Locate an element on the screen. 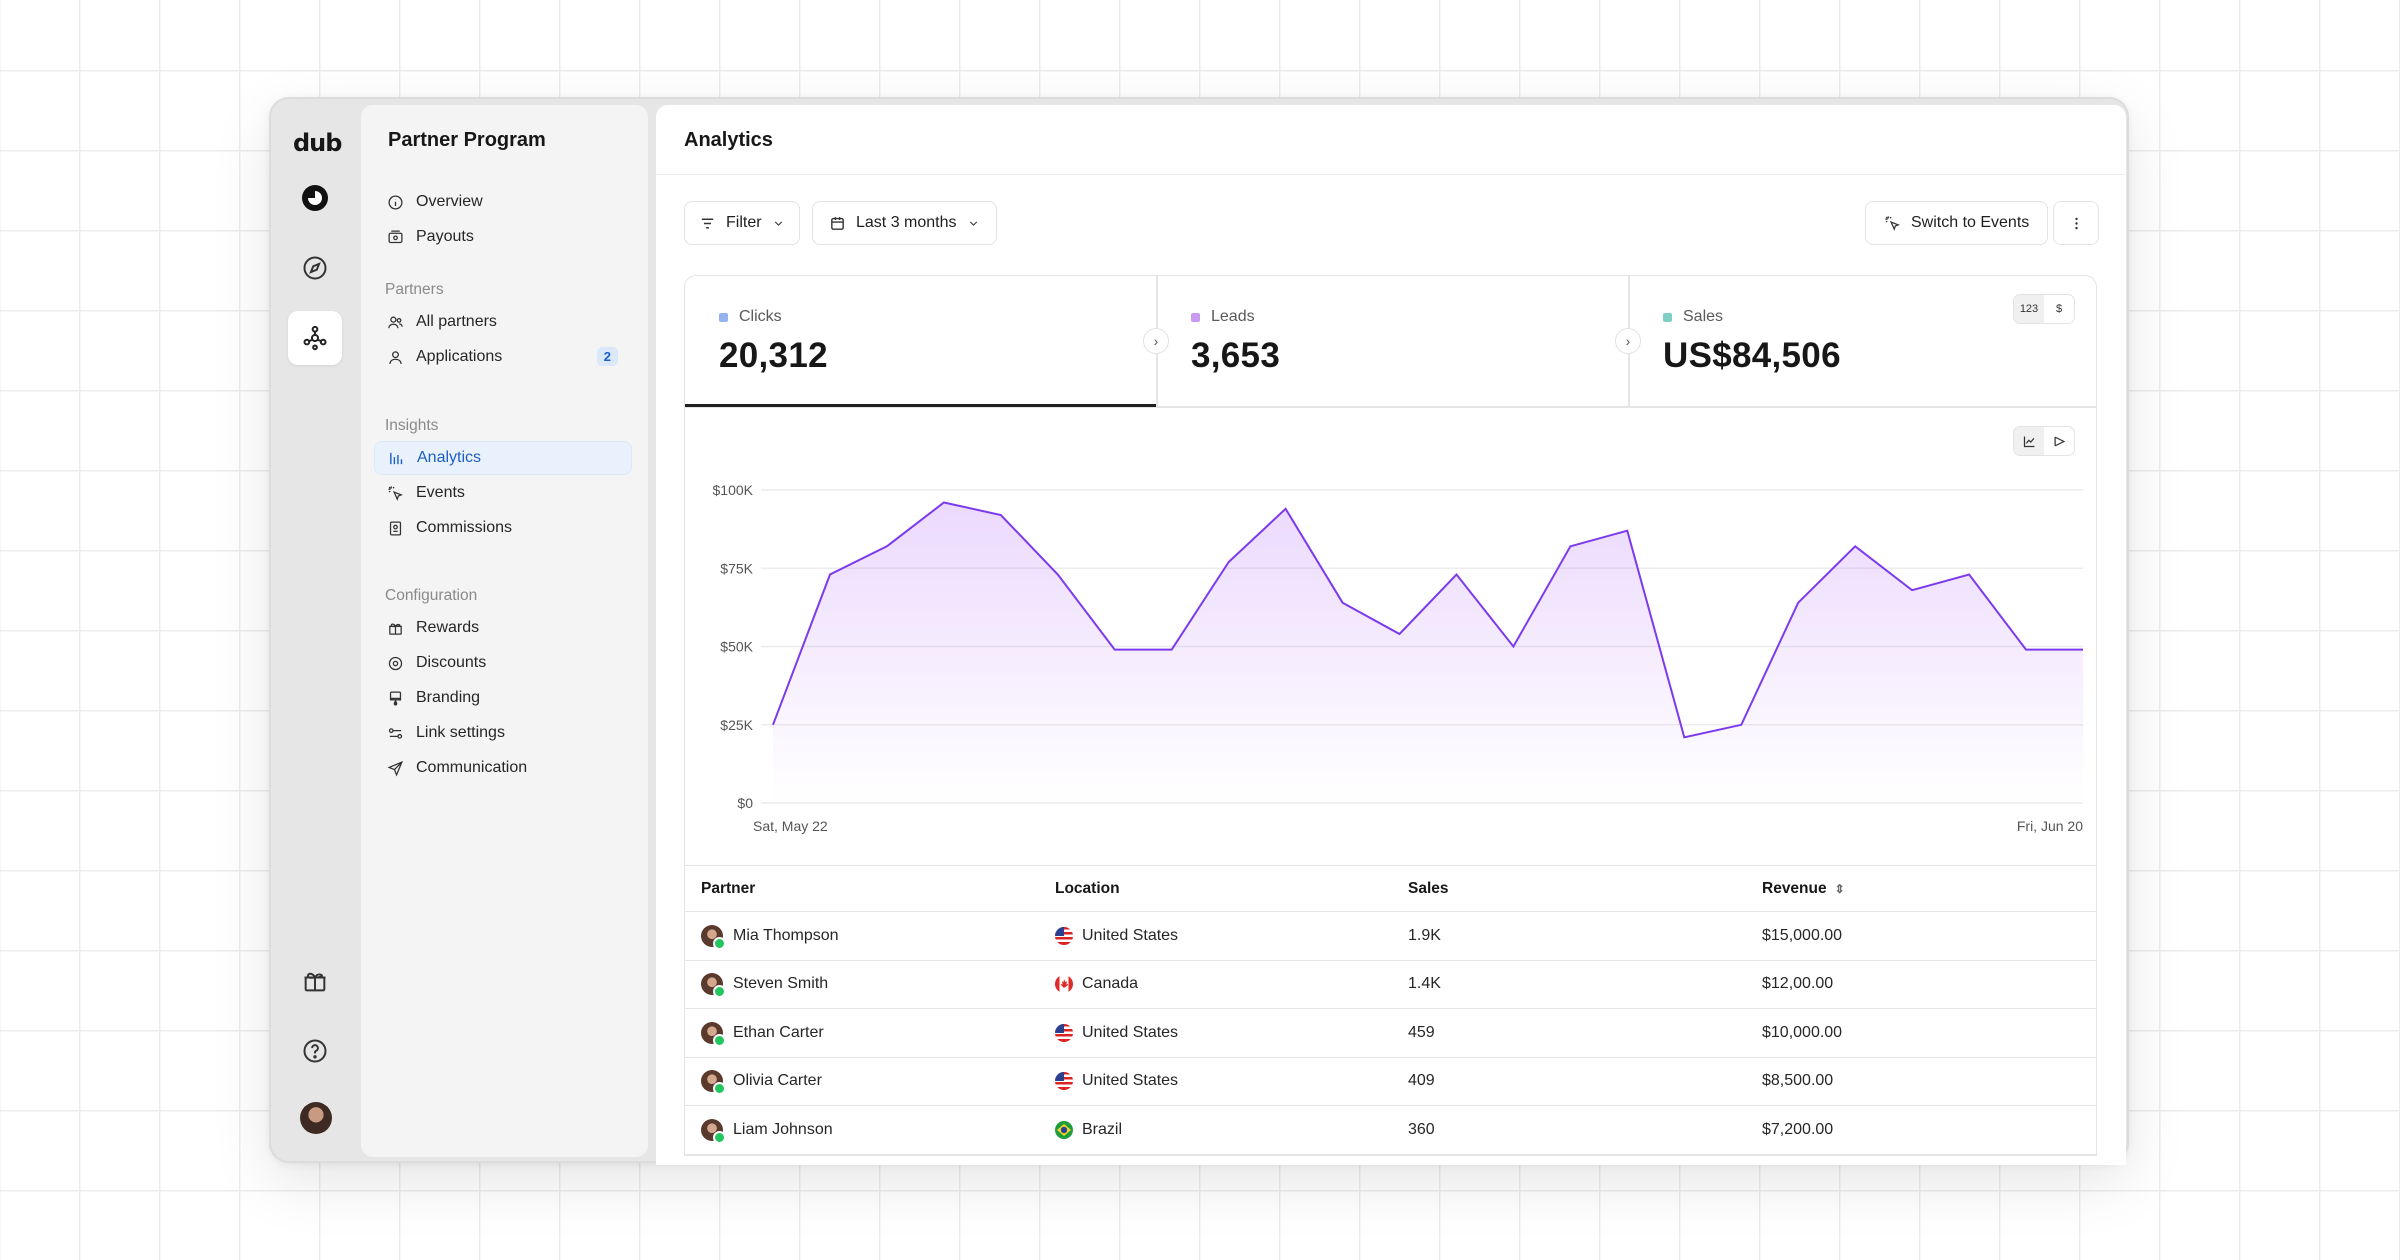 This screenshot has width=2400, height=1260. count-unit-option: 123 is located at coordinates (2029, 309).